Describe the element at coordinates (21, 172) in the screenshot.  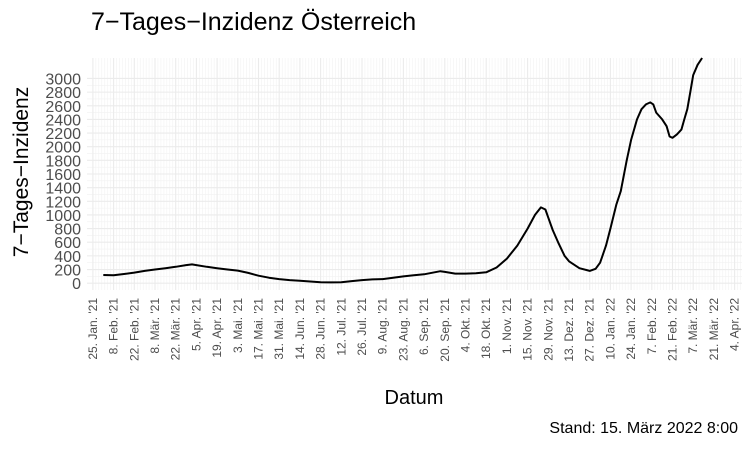
I see `y-axis-label: 7−Tages−Inzidenz` at that location.